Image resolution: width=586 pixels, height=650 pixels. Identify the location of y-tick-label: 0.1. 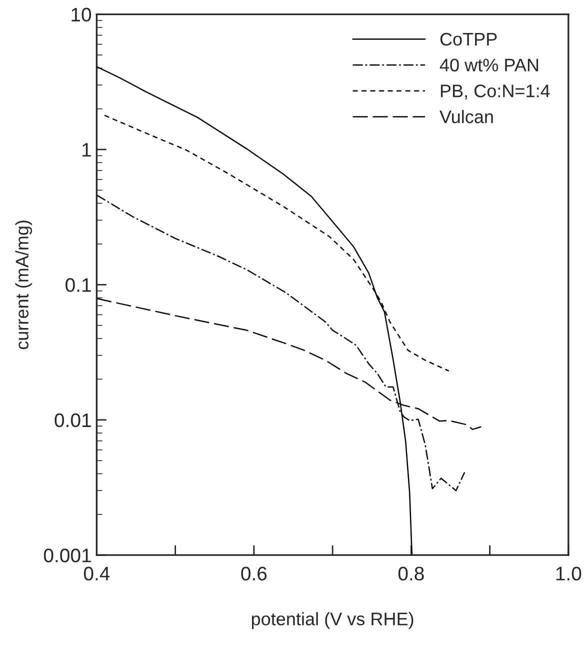
(78, 285).